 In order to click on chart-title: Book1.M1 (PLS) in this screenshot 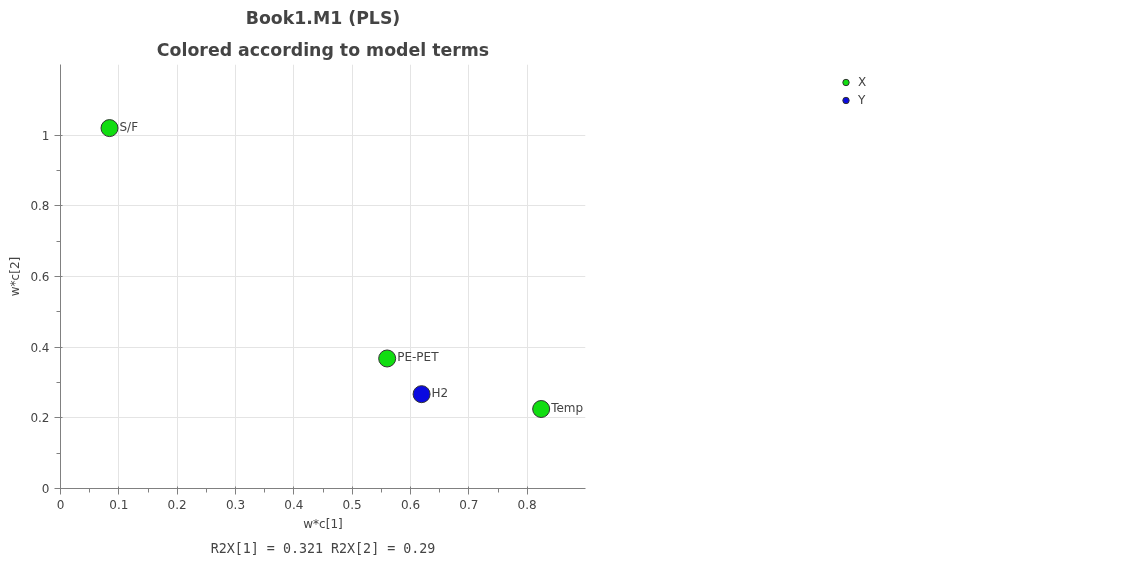, I will do `click(323, 17)`.